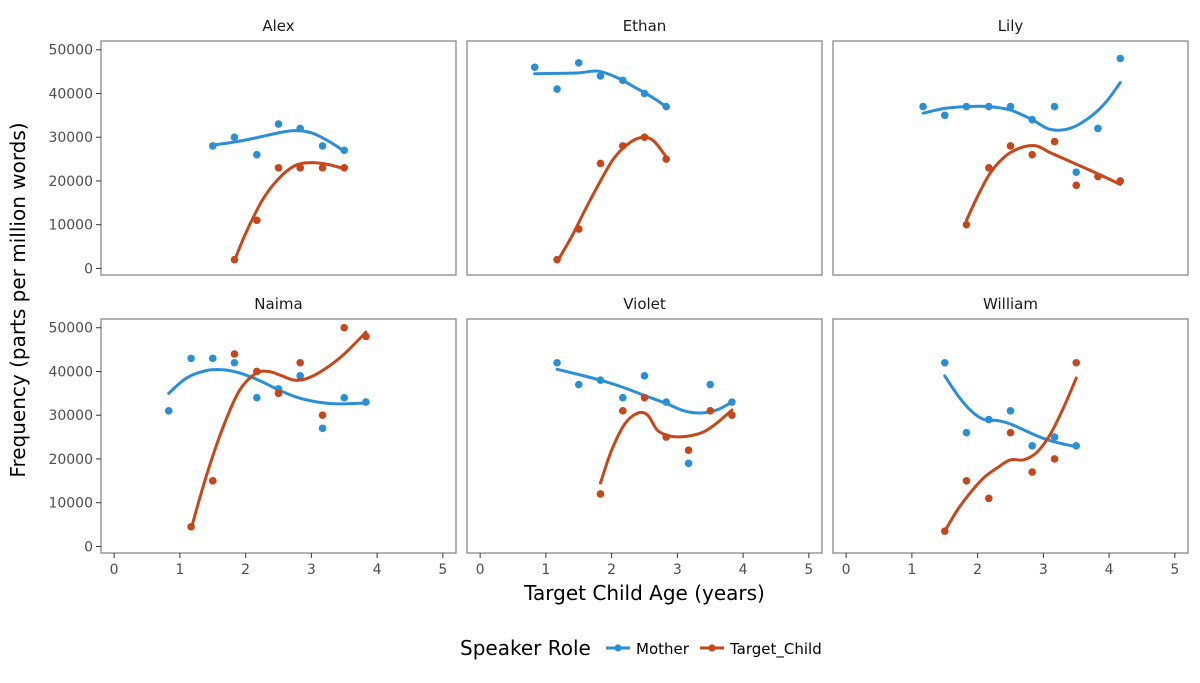  Describe the element at coordinates (644, 593) in the screenshot. I see `x-axis-title: Target Child Age (years)` at that location.